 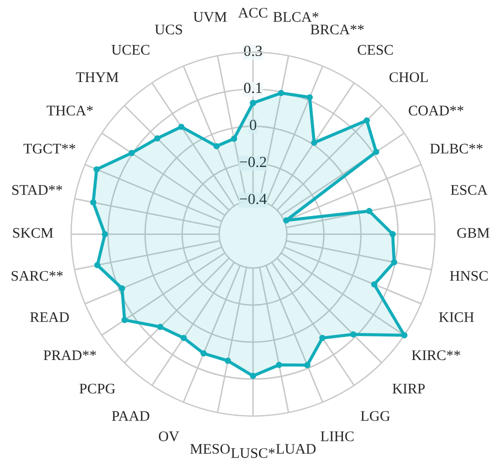 I want to click on spoke-label: STAD**, so click(x=37, y=190).